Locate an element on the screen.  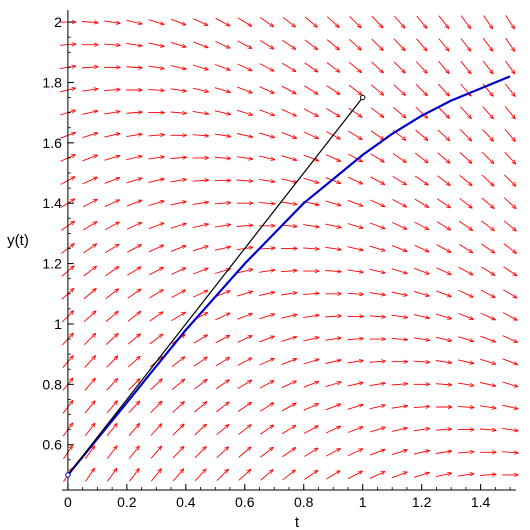
y-tick-label: 1.6 is located at coordinates (52, 143).